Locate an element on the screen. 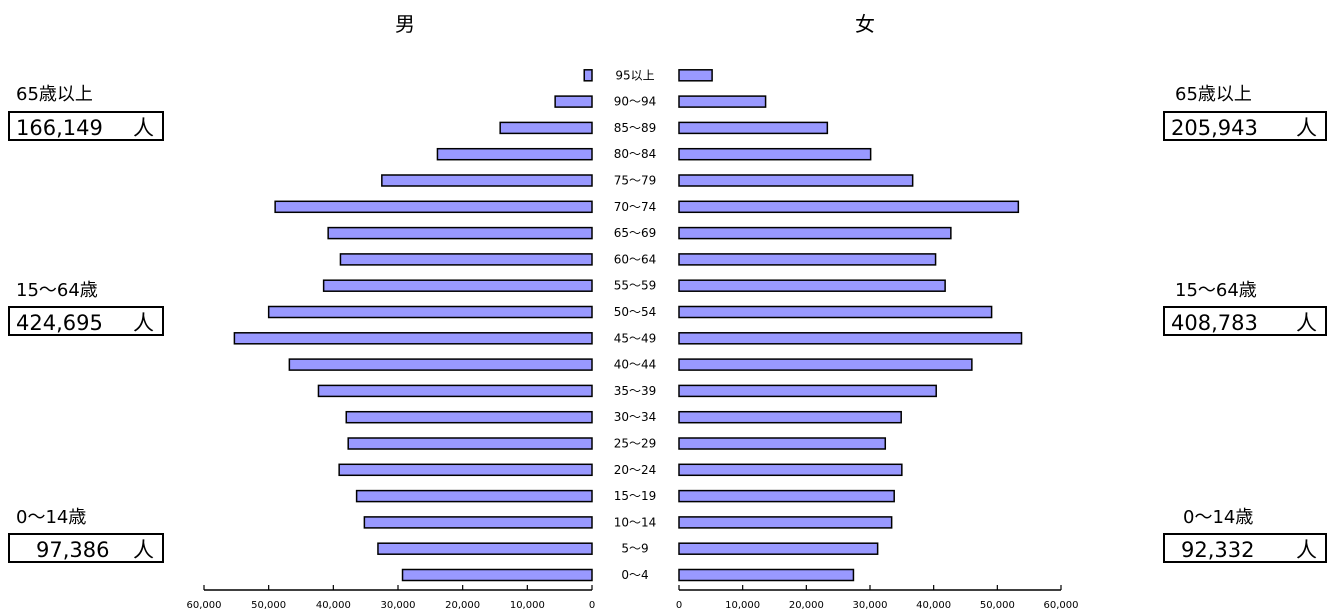 The width and height of the screenshot is (1337, 615). male-65plus-box: 166,149 人 is located at coordinates (86, 126).